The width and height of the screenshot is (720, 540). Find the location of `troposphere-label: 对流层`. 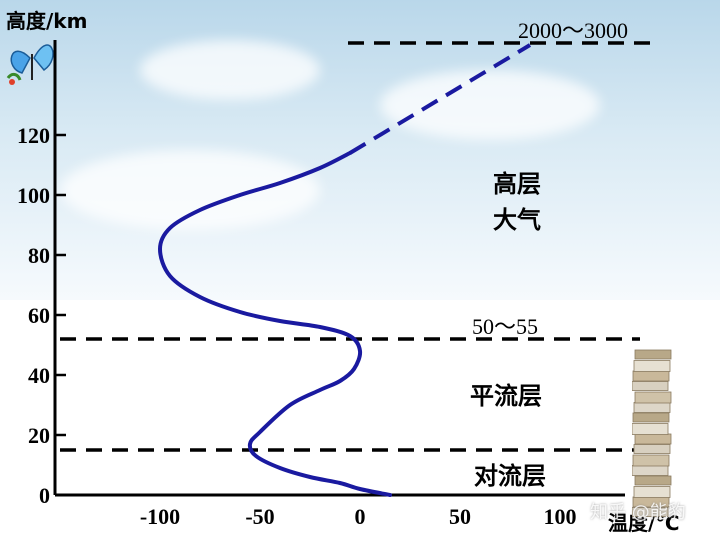

troposphere-label: 对流层 is located at coordinates (510, 476).